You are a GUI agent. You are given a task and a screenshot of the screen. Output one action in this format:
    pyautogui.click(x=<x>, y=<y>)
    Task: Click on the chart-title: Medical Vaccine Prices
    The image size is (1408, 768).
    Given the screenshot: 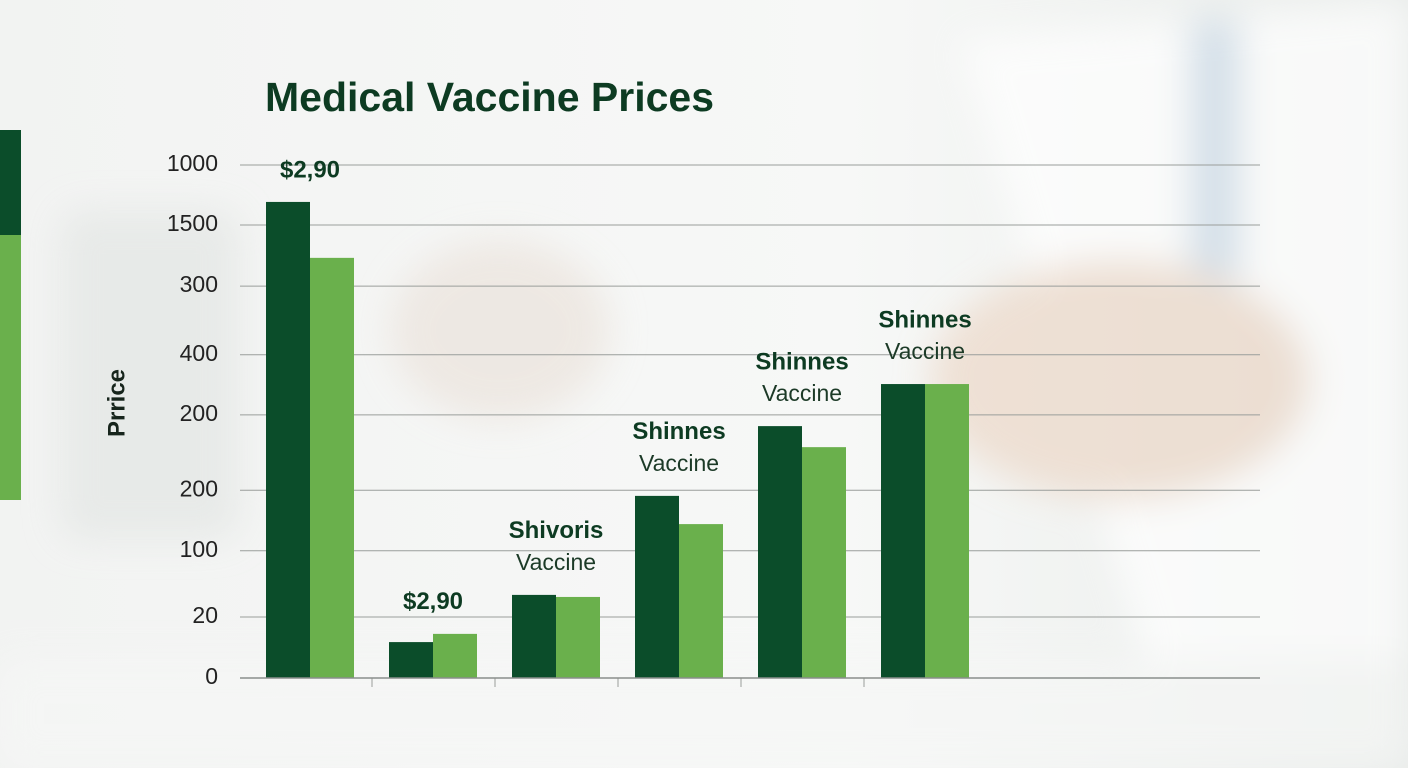 What is the action you would take?
    pyautogui.click(x=489, y=97)
    